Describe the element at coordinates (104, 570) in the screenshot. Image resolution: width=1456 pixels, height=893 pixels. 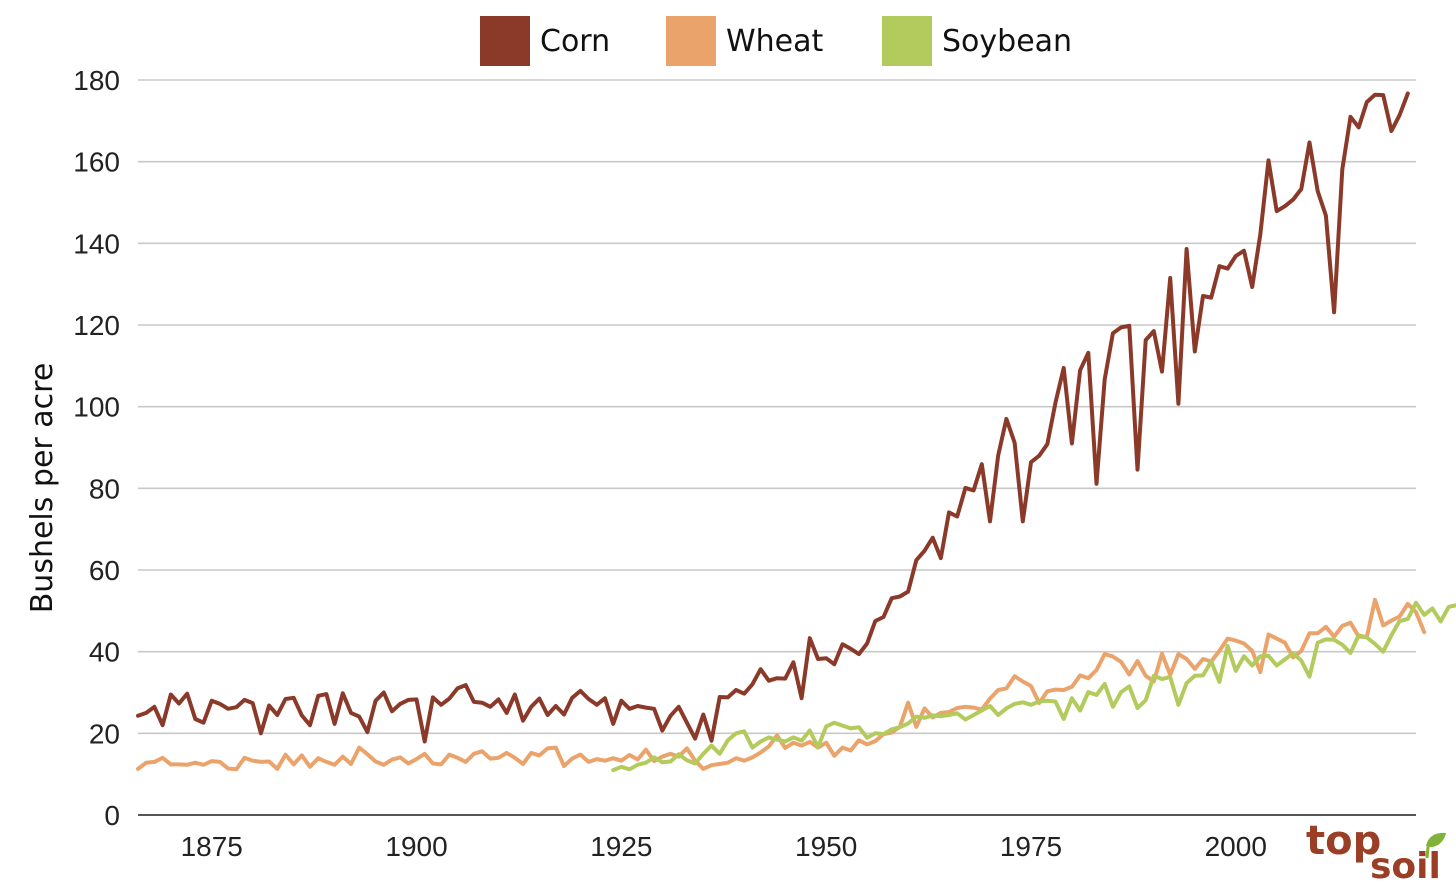
I see `y-tick-label: 60` at that location.